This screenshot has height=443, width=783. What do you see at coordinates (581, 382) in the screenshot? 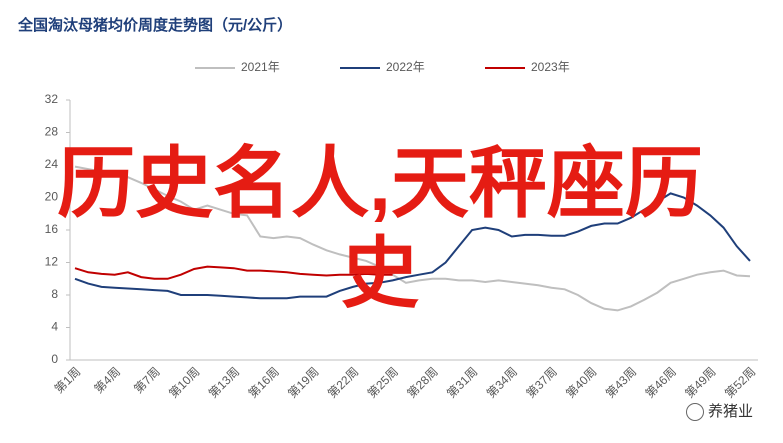
I see `x-tick-label: 第40周` at bounding box center [581, 382].